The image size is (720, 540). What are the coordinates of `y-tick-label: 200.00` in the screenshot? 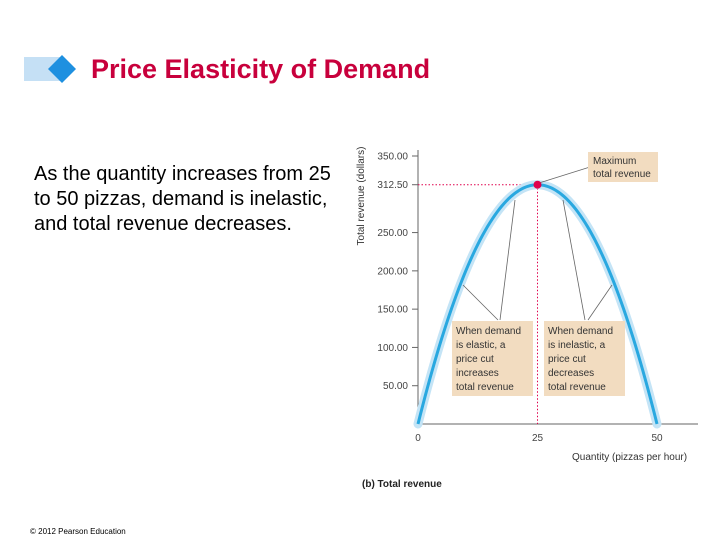 It's located at (392, 271).